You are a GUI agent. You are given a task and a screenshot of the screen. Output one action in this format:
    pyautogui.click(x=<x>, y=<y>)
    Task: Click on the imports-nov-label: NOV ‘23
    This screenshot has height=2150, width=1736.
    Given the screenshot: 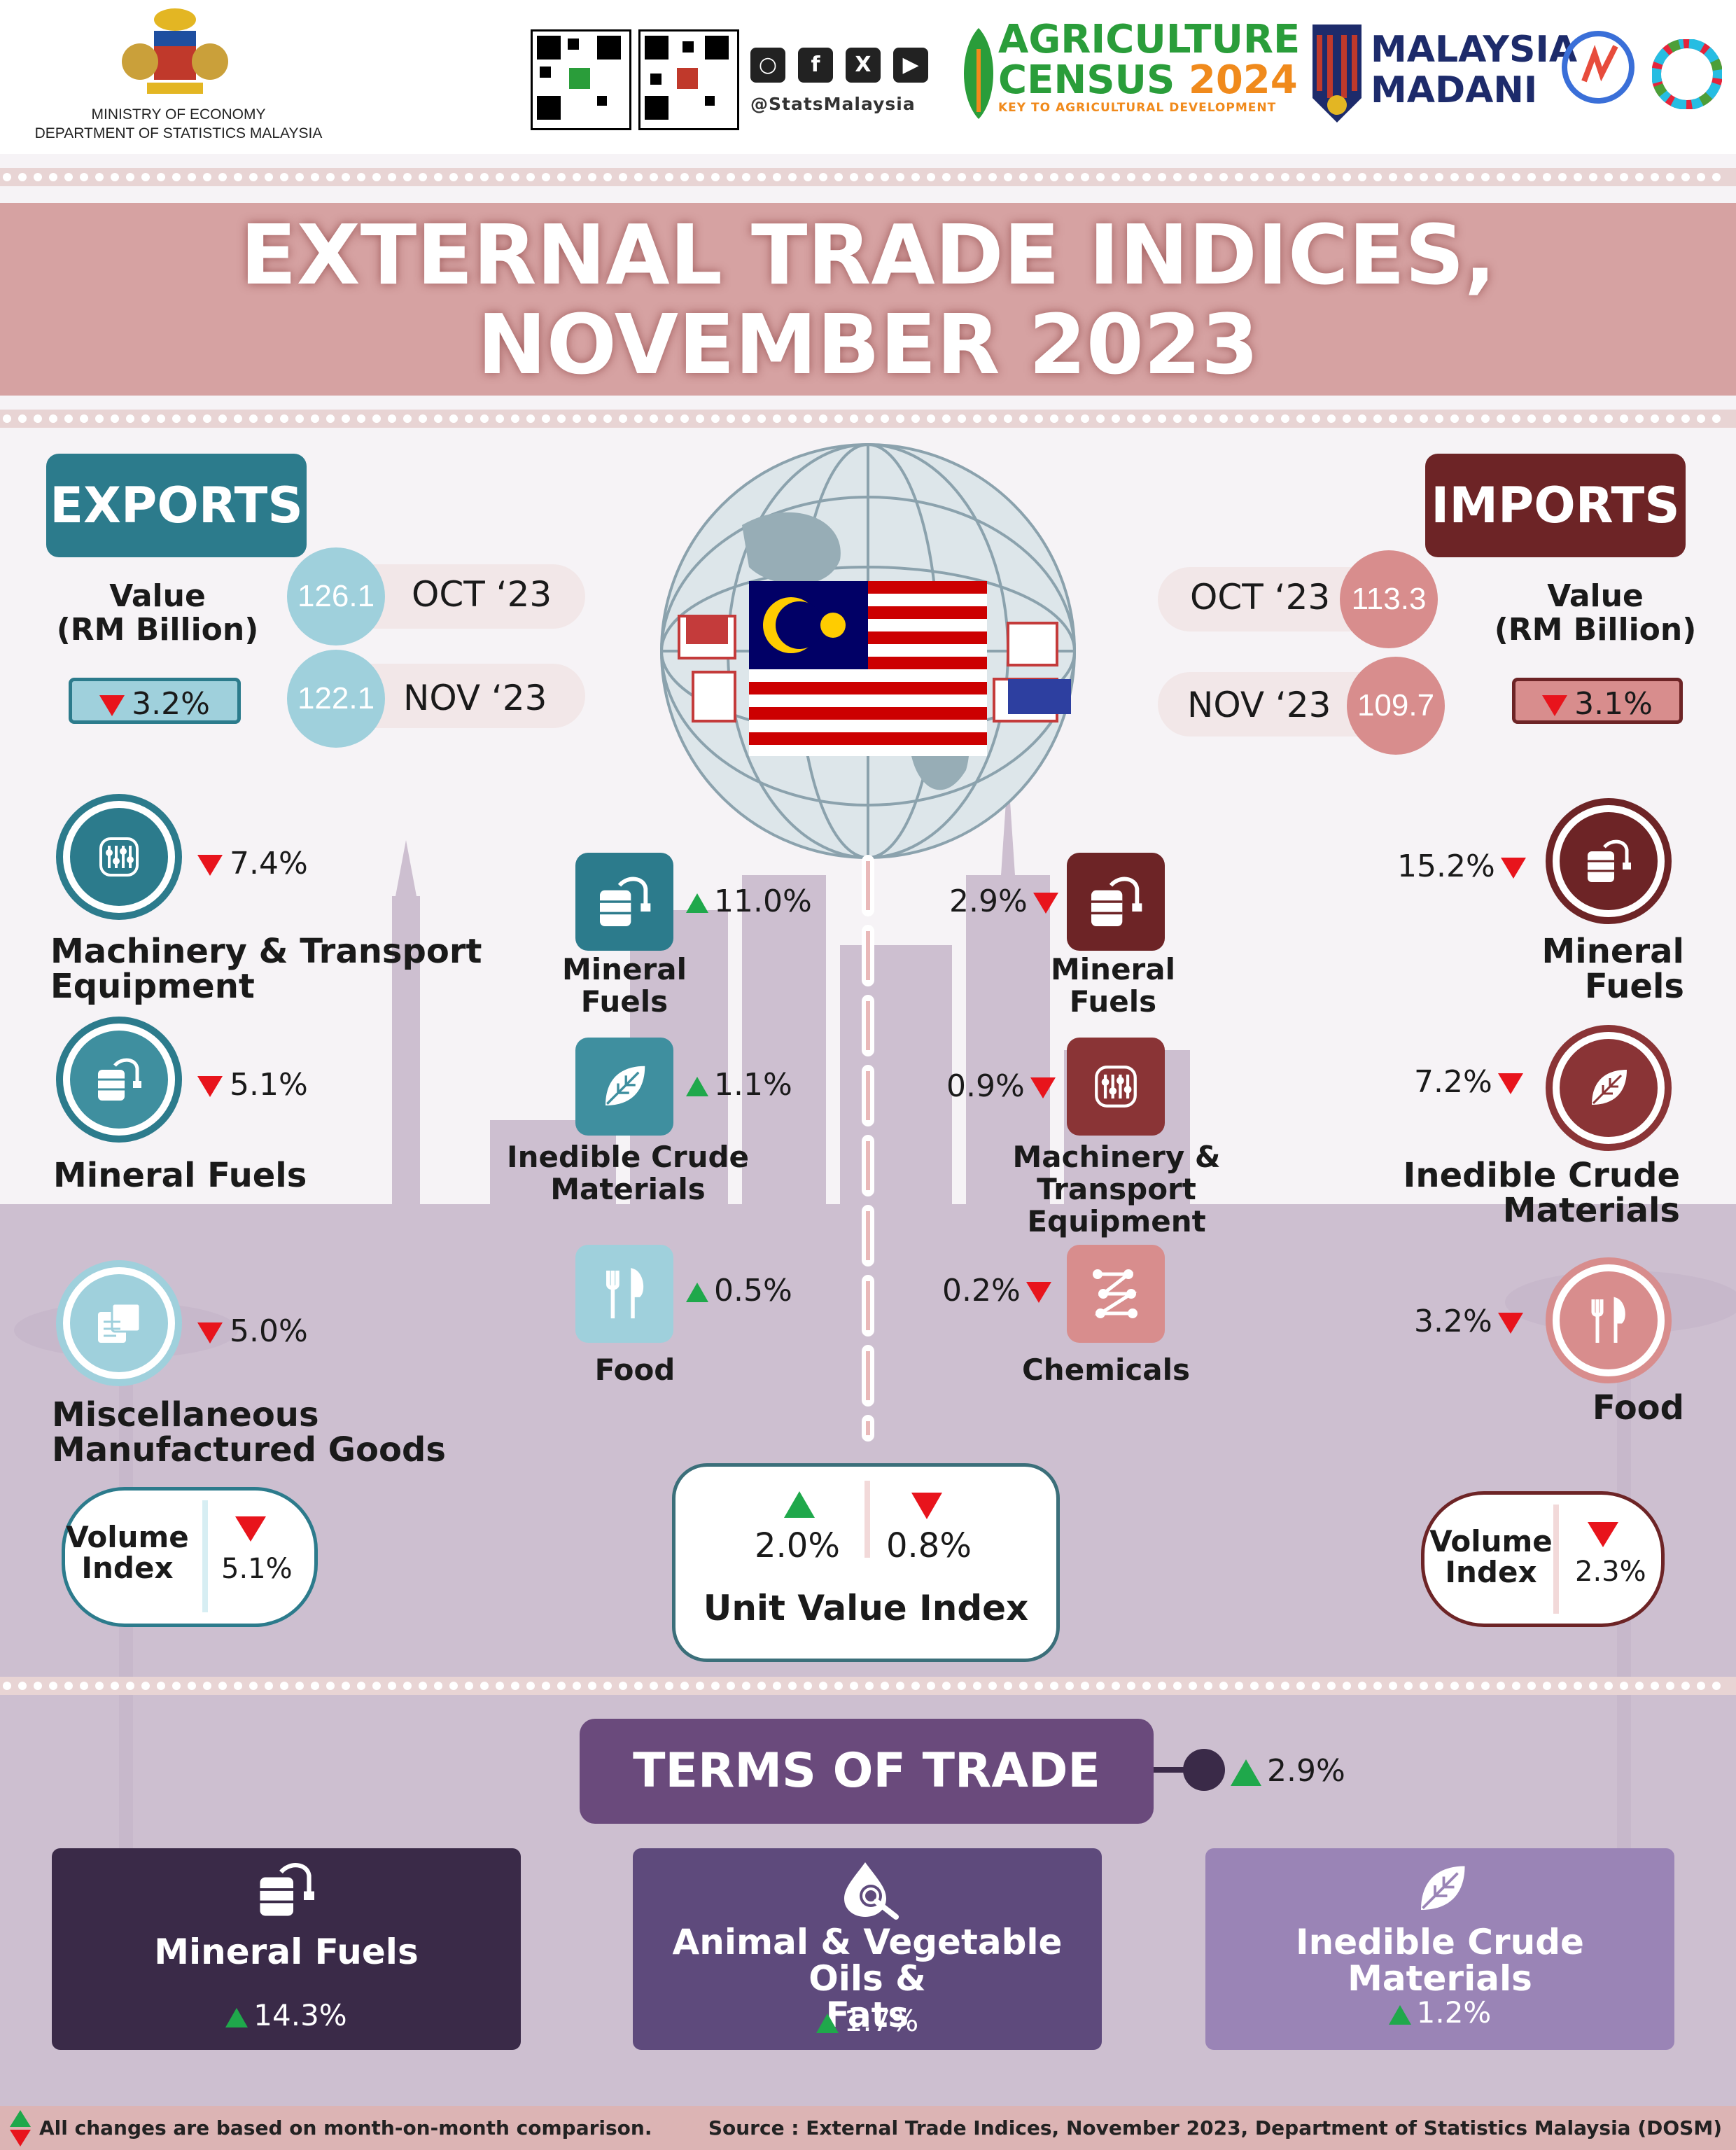 What is the action you would take?
    pyautogui.click(x=1259, y=705)
    